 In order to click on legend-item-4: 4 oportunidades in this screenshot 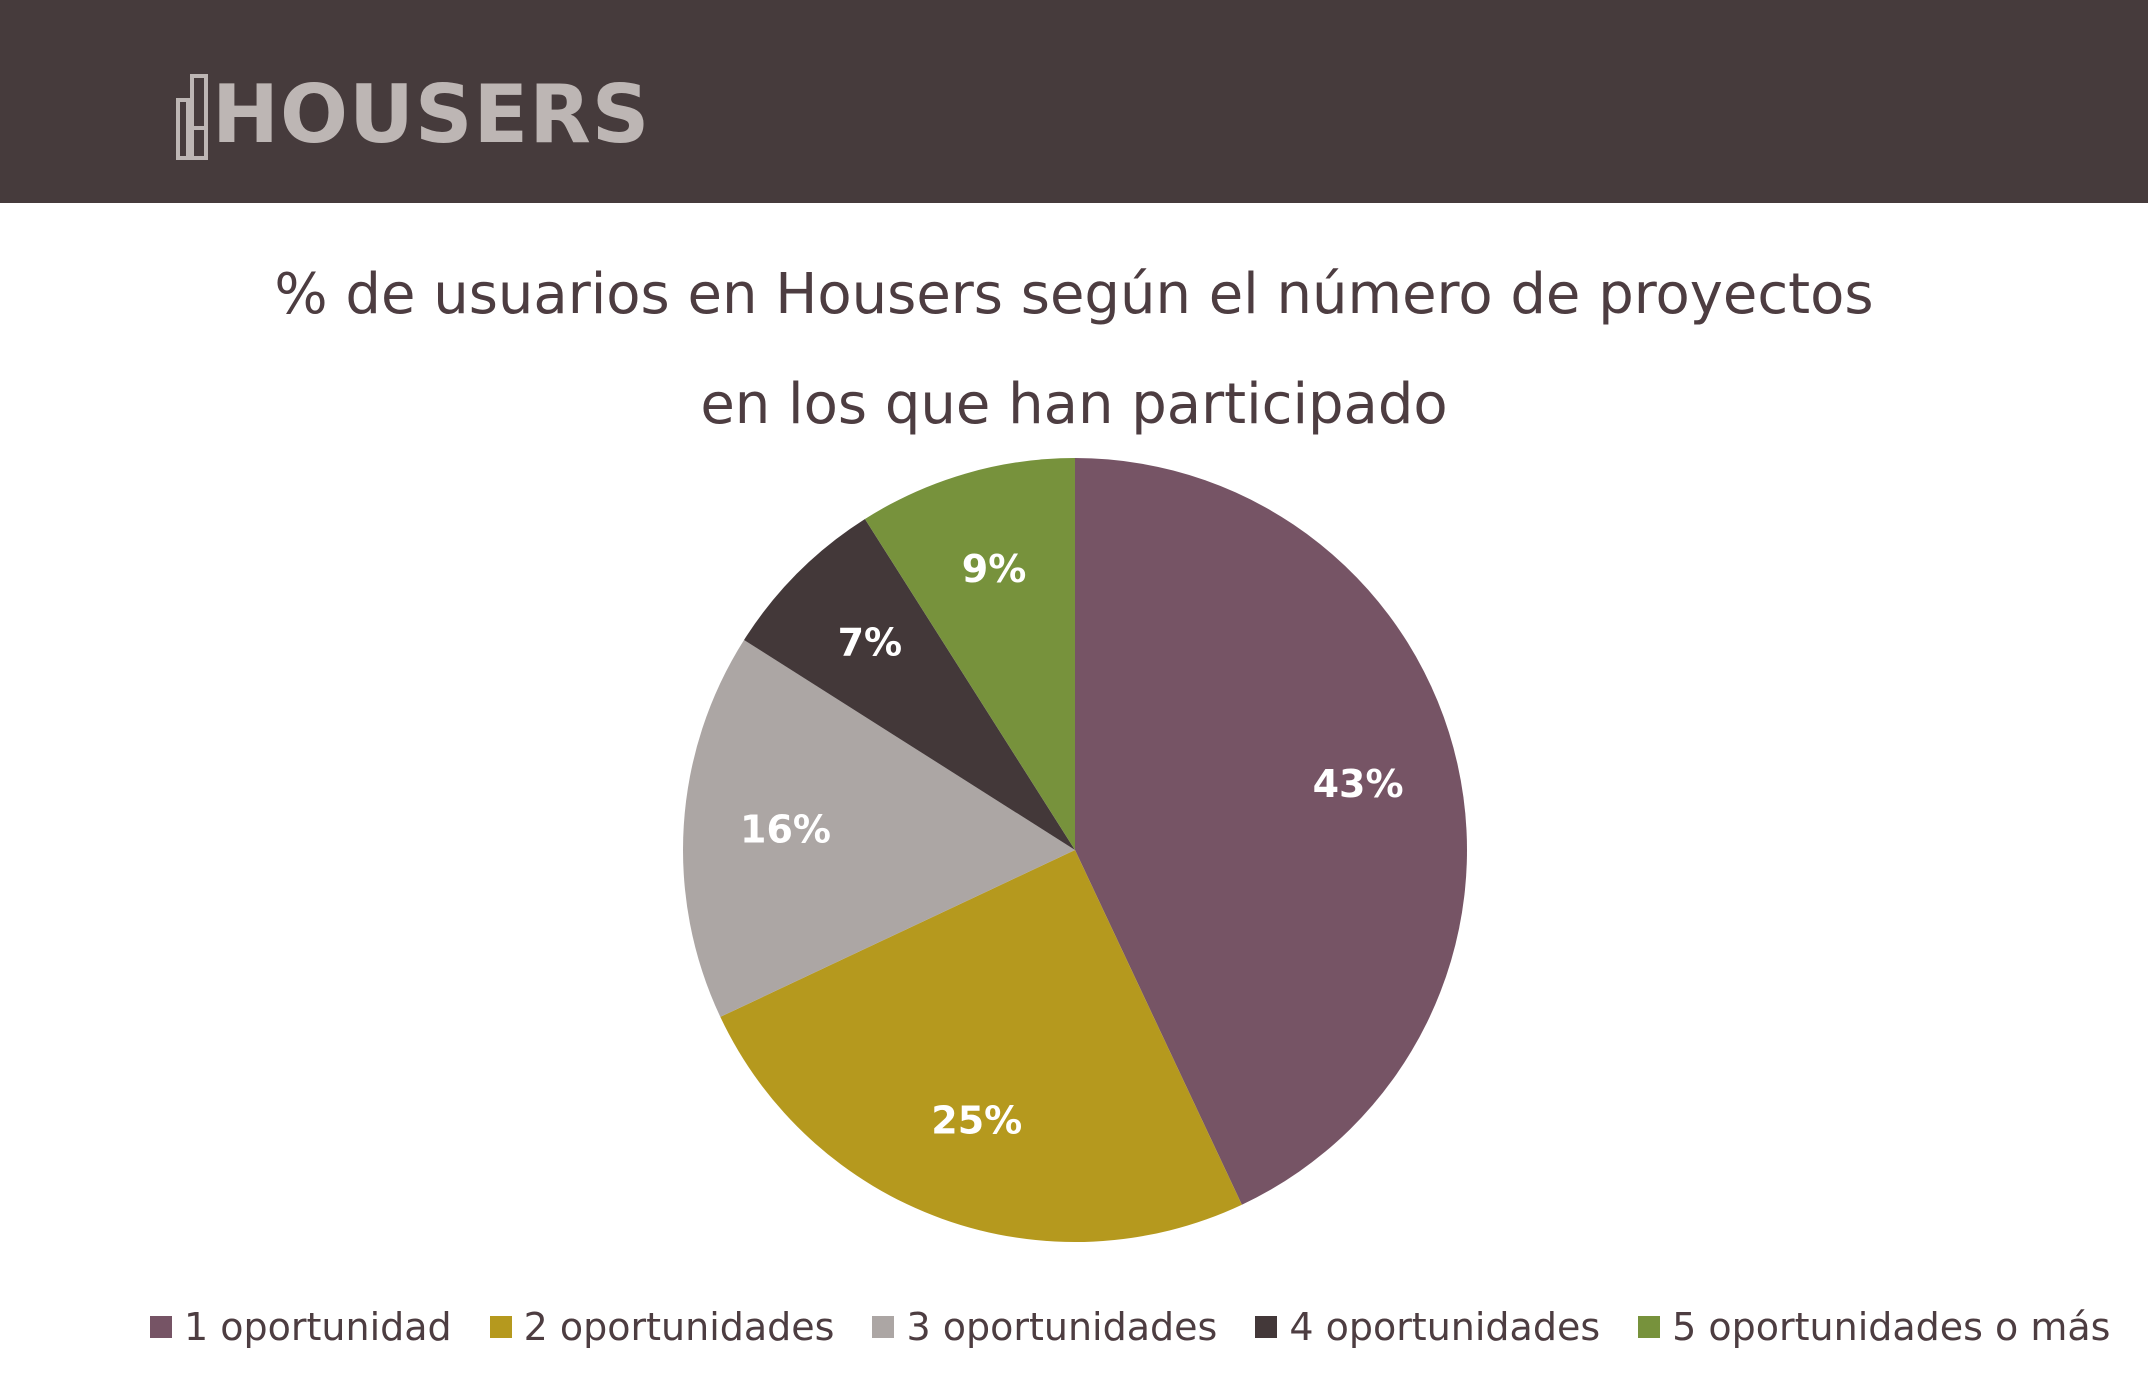, I will do `click(1427, 1327)`.